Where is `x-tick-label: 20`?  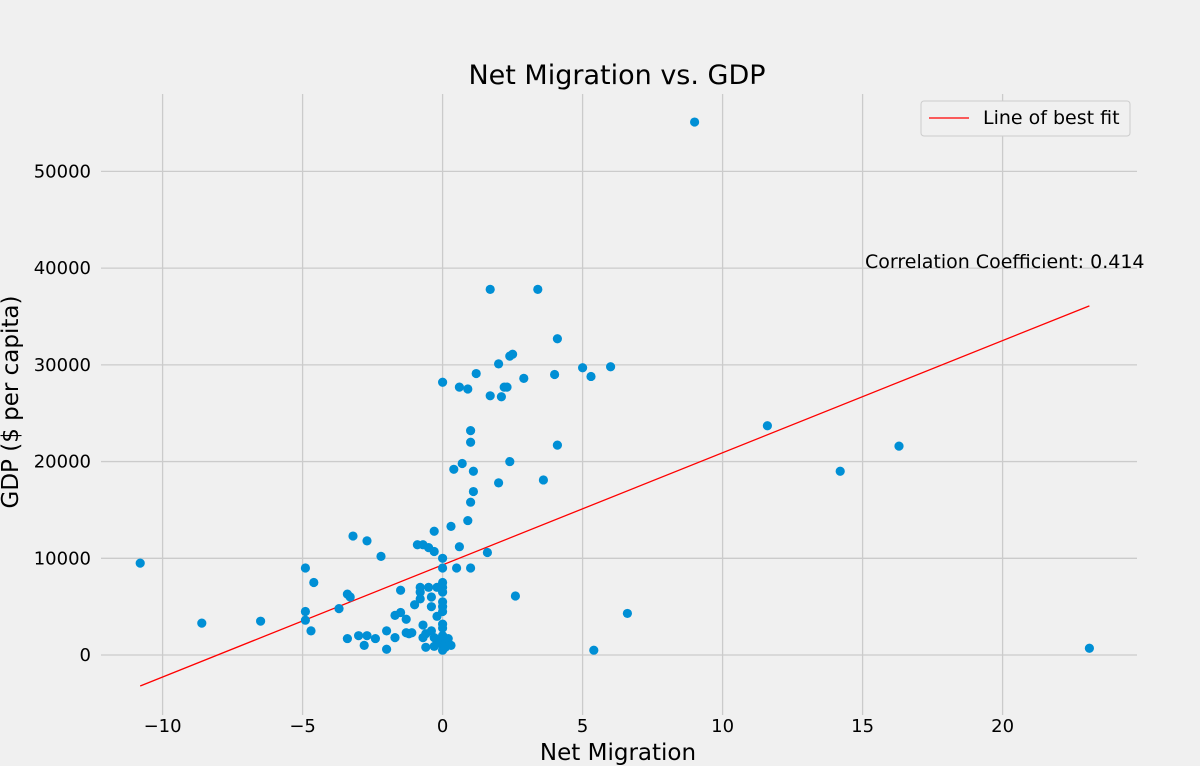 x-tick-label: 20 is located at coordinates (1002, 726).